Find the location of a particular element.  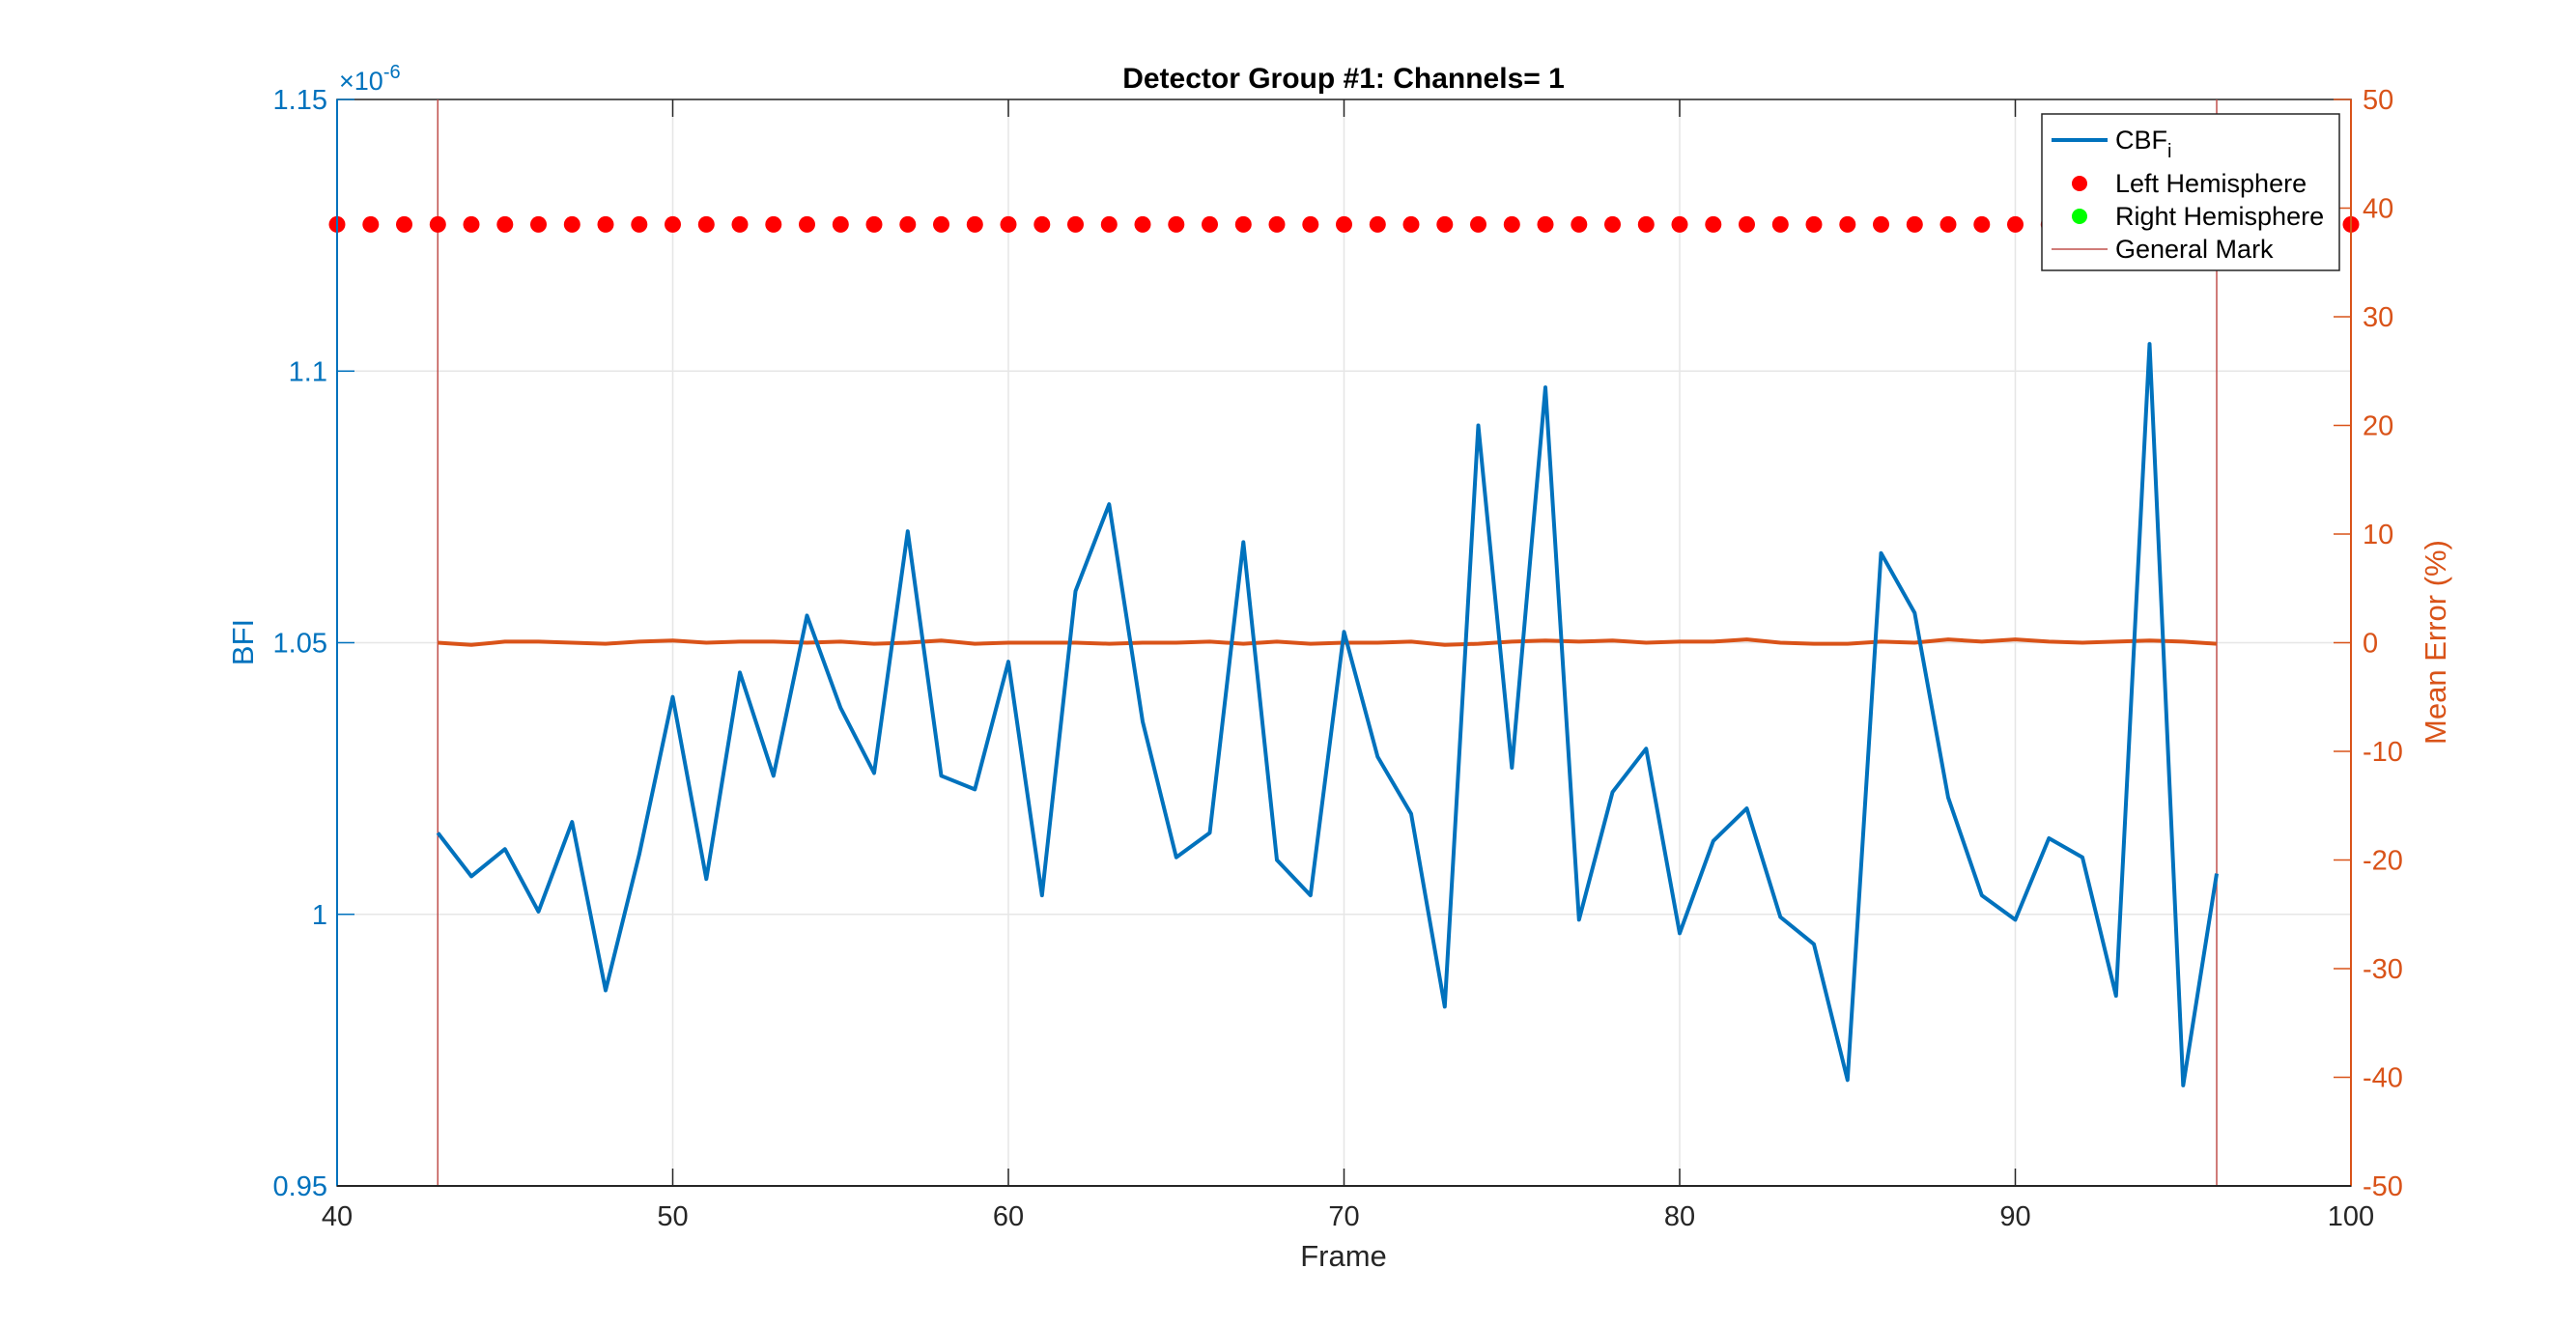

legend-label-text: Left Hemisphere is located at coordinates (2211, 183).